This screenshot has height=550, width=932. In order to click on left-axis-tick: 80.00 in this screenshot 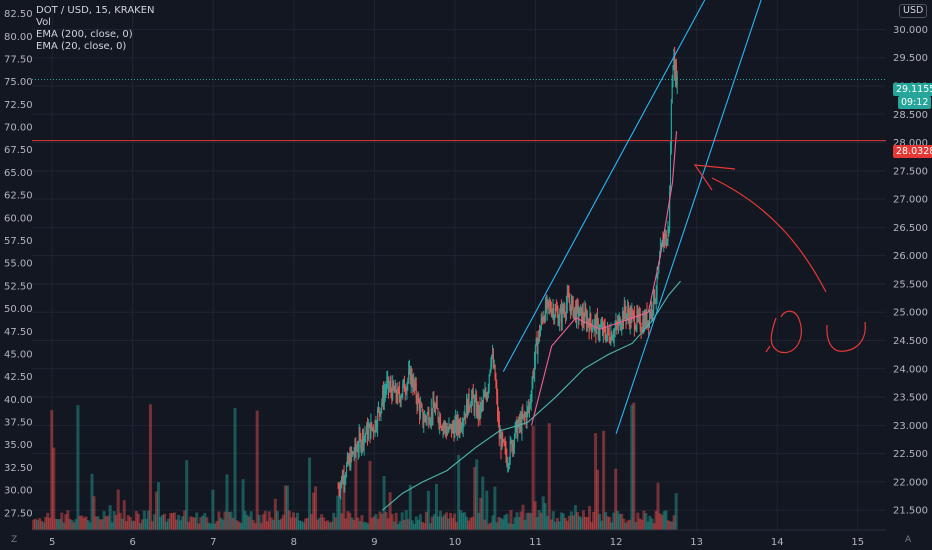, I will do `click(18, 37)`.